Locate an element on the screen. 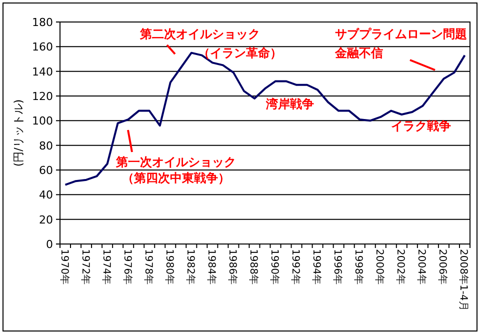 The height and width of the screenshot is (334, 480). x-tick-label: 2000年 is located at coordinates (380, 266).